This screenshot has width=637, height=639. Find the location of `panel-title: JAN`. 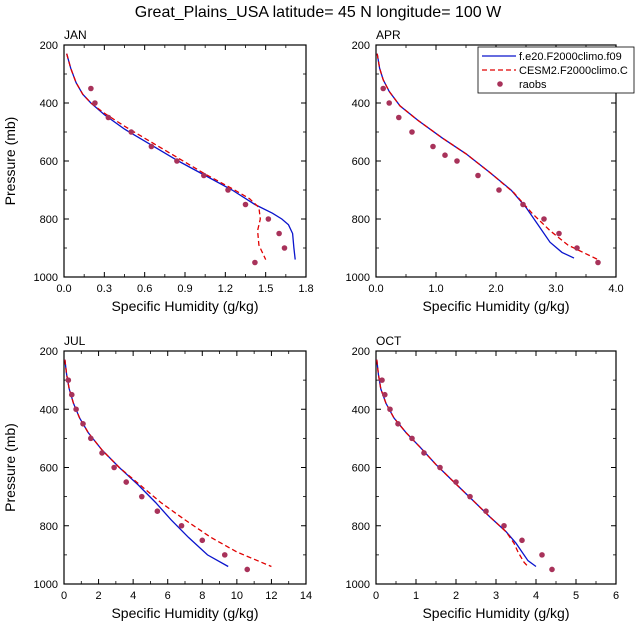

panel-title: JAN is located at coordinates (75, 35).